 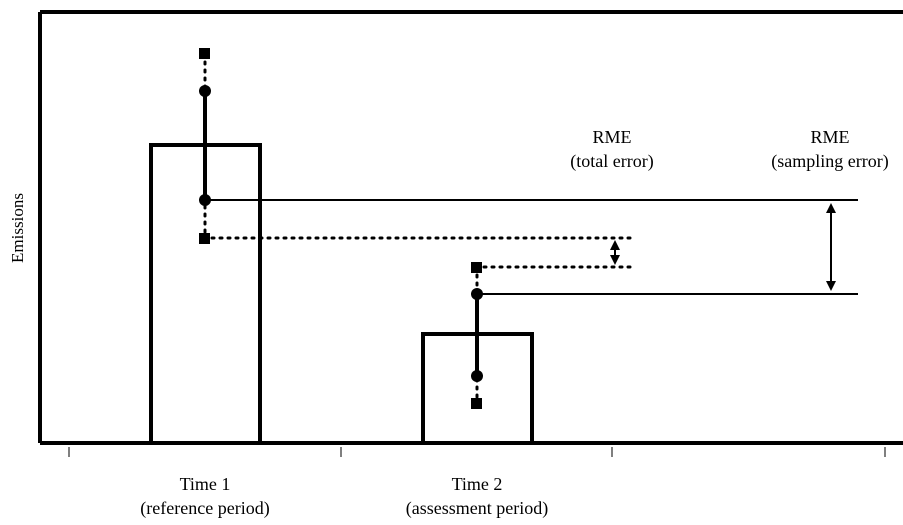 I want to click on time1-sampling-error-upper-marker, so click(x=205, y=91).